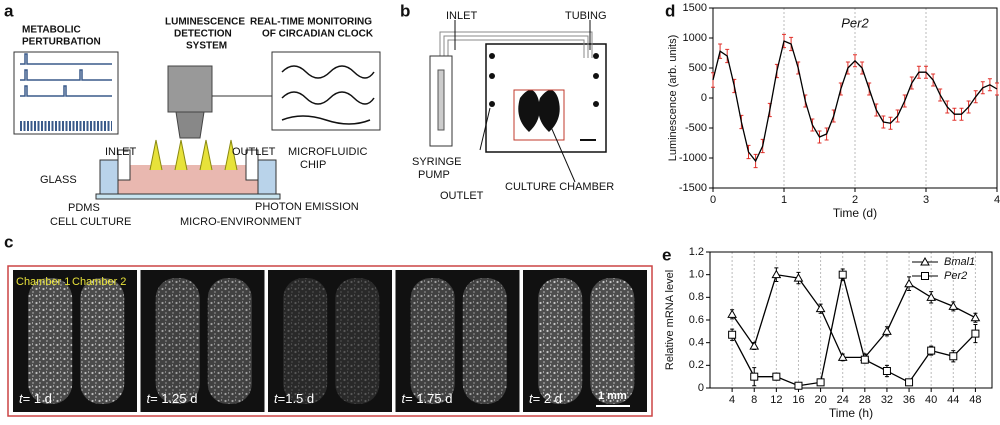 Image resolution: width=1000 pixels, height=425 pixels. I want to click on chamber, so click(539, 111).